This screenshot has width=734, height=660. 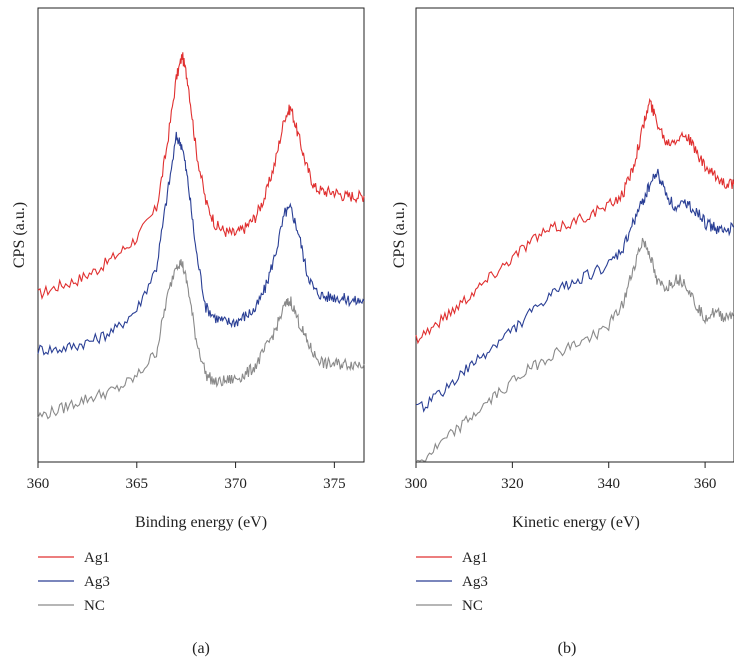 I want to click on legend-label-ag1-a: Ag1, so click(x=97, y=558).